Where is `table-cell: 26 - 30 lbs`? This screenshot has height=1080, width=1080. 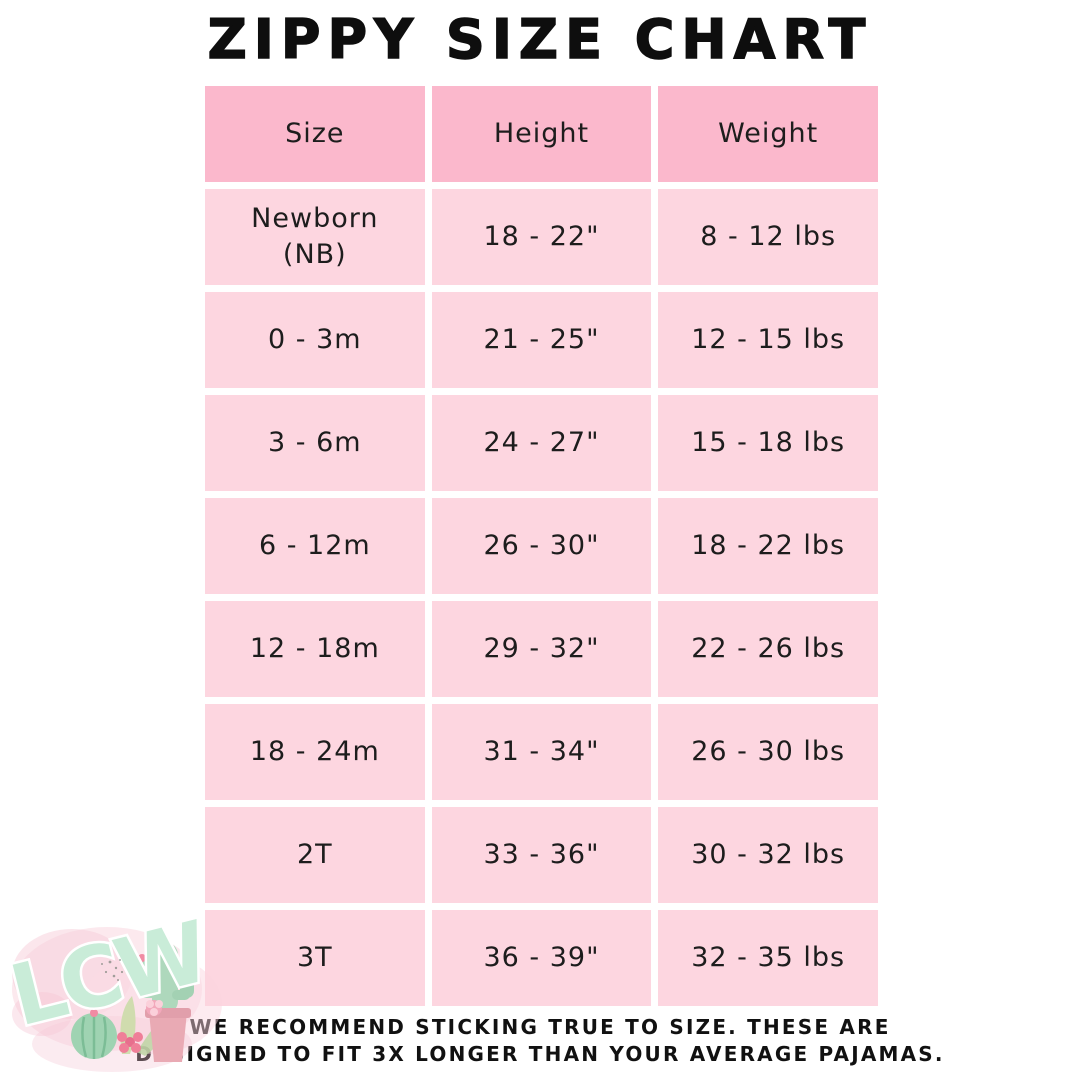
table-cell: 26 - 30 lbs is located at coordinates (768, 752).